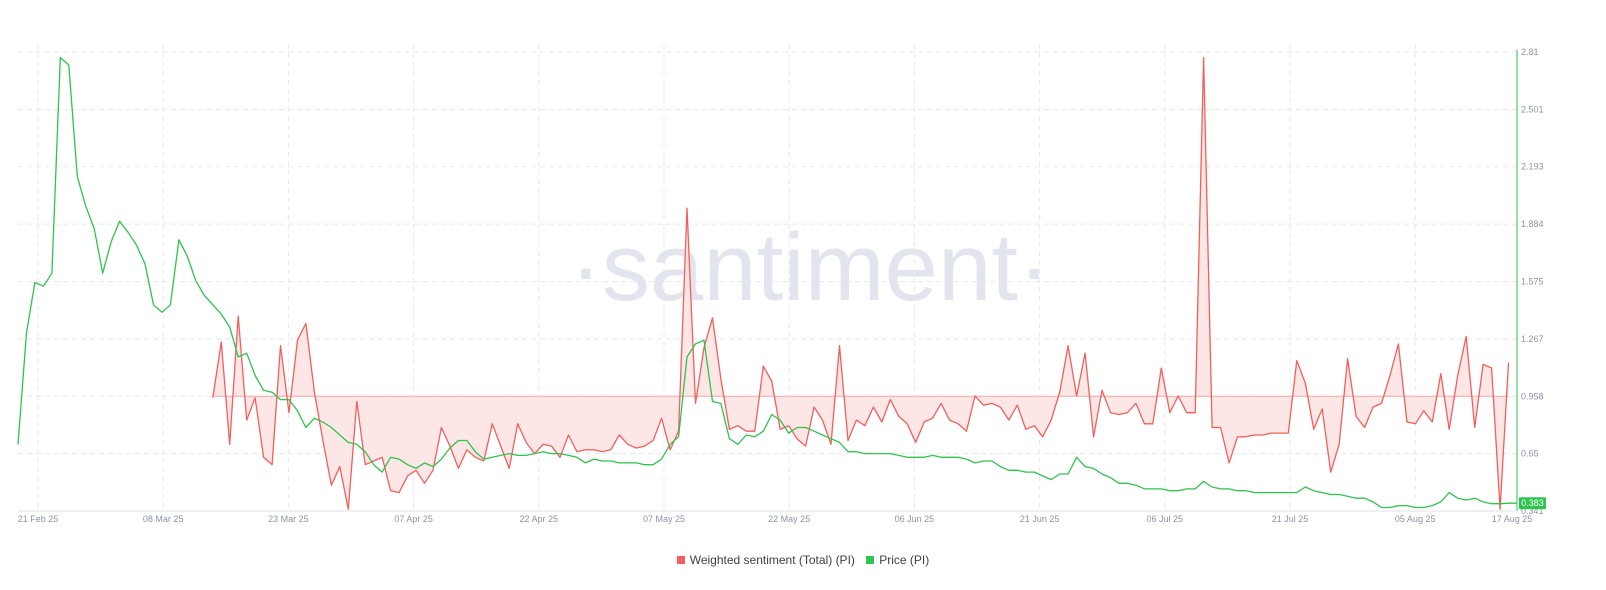 This screenshot has width=1606, height=590. Describe the element at coordinates (1532, 224) in the screenshot. I see `y-tick-label: 1.884` at that location.